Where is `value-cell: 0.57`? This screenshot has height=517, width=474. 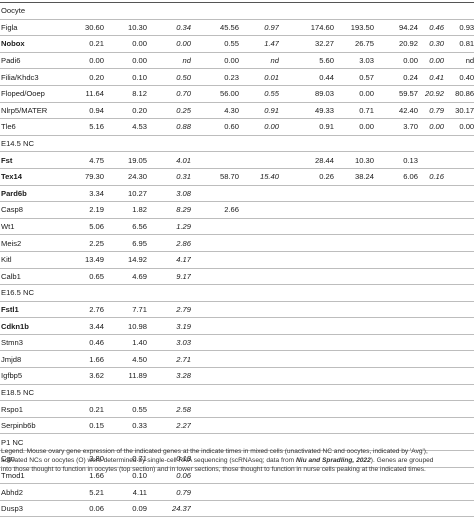
value-cell: 0.57 is located at coordinates (354, 77).